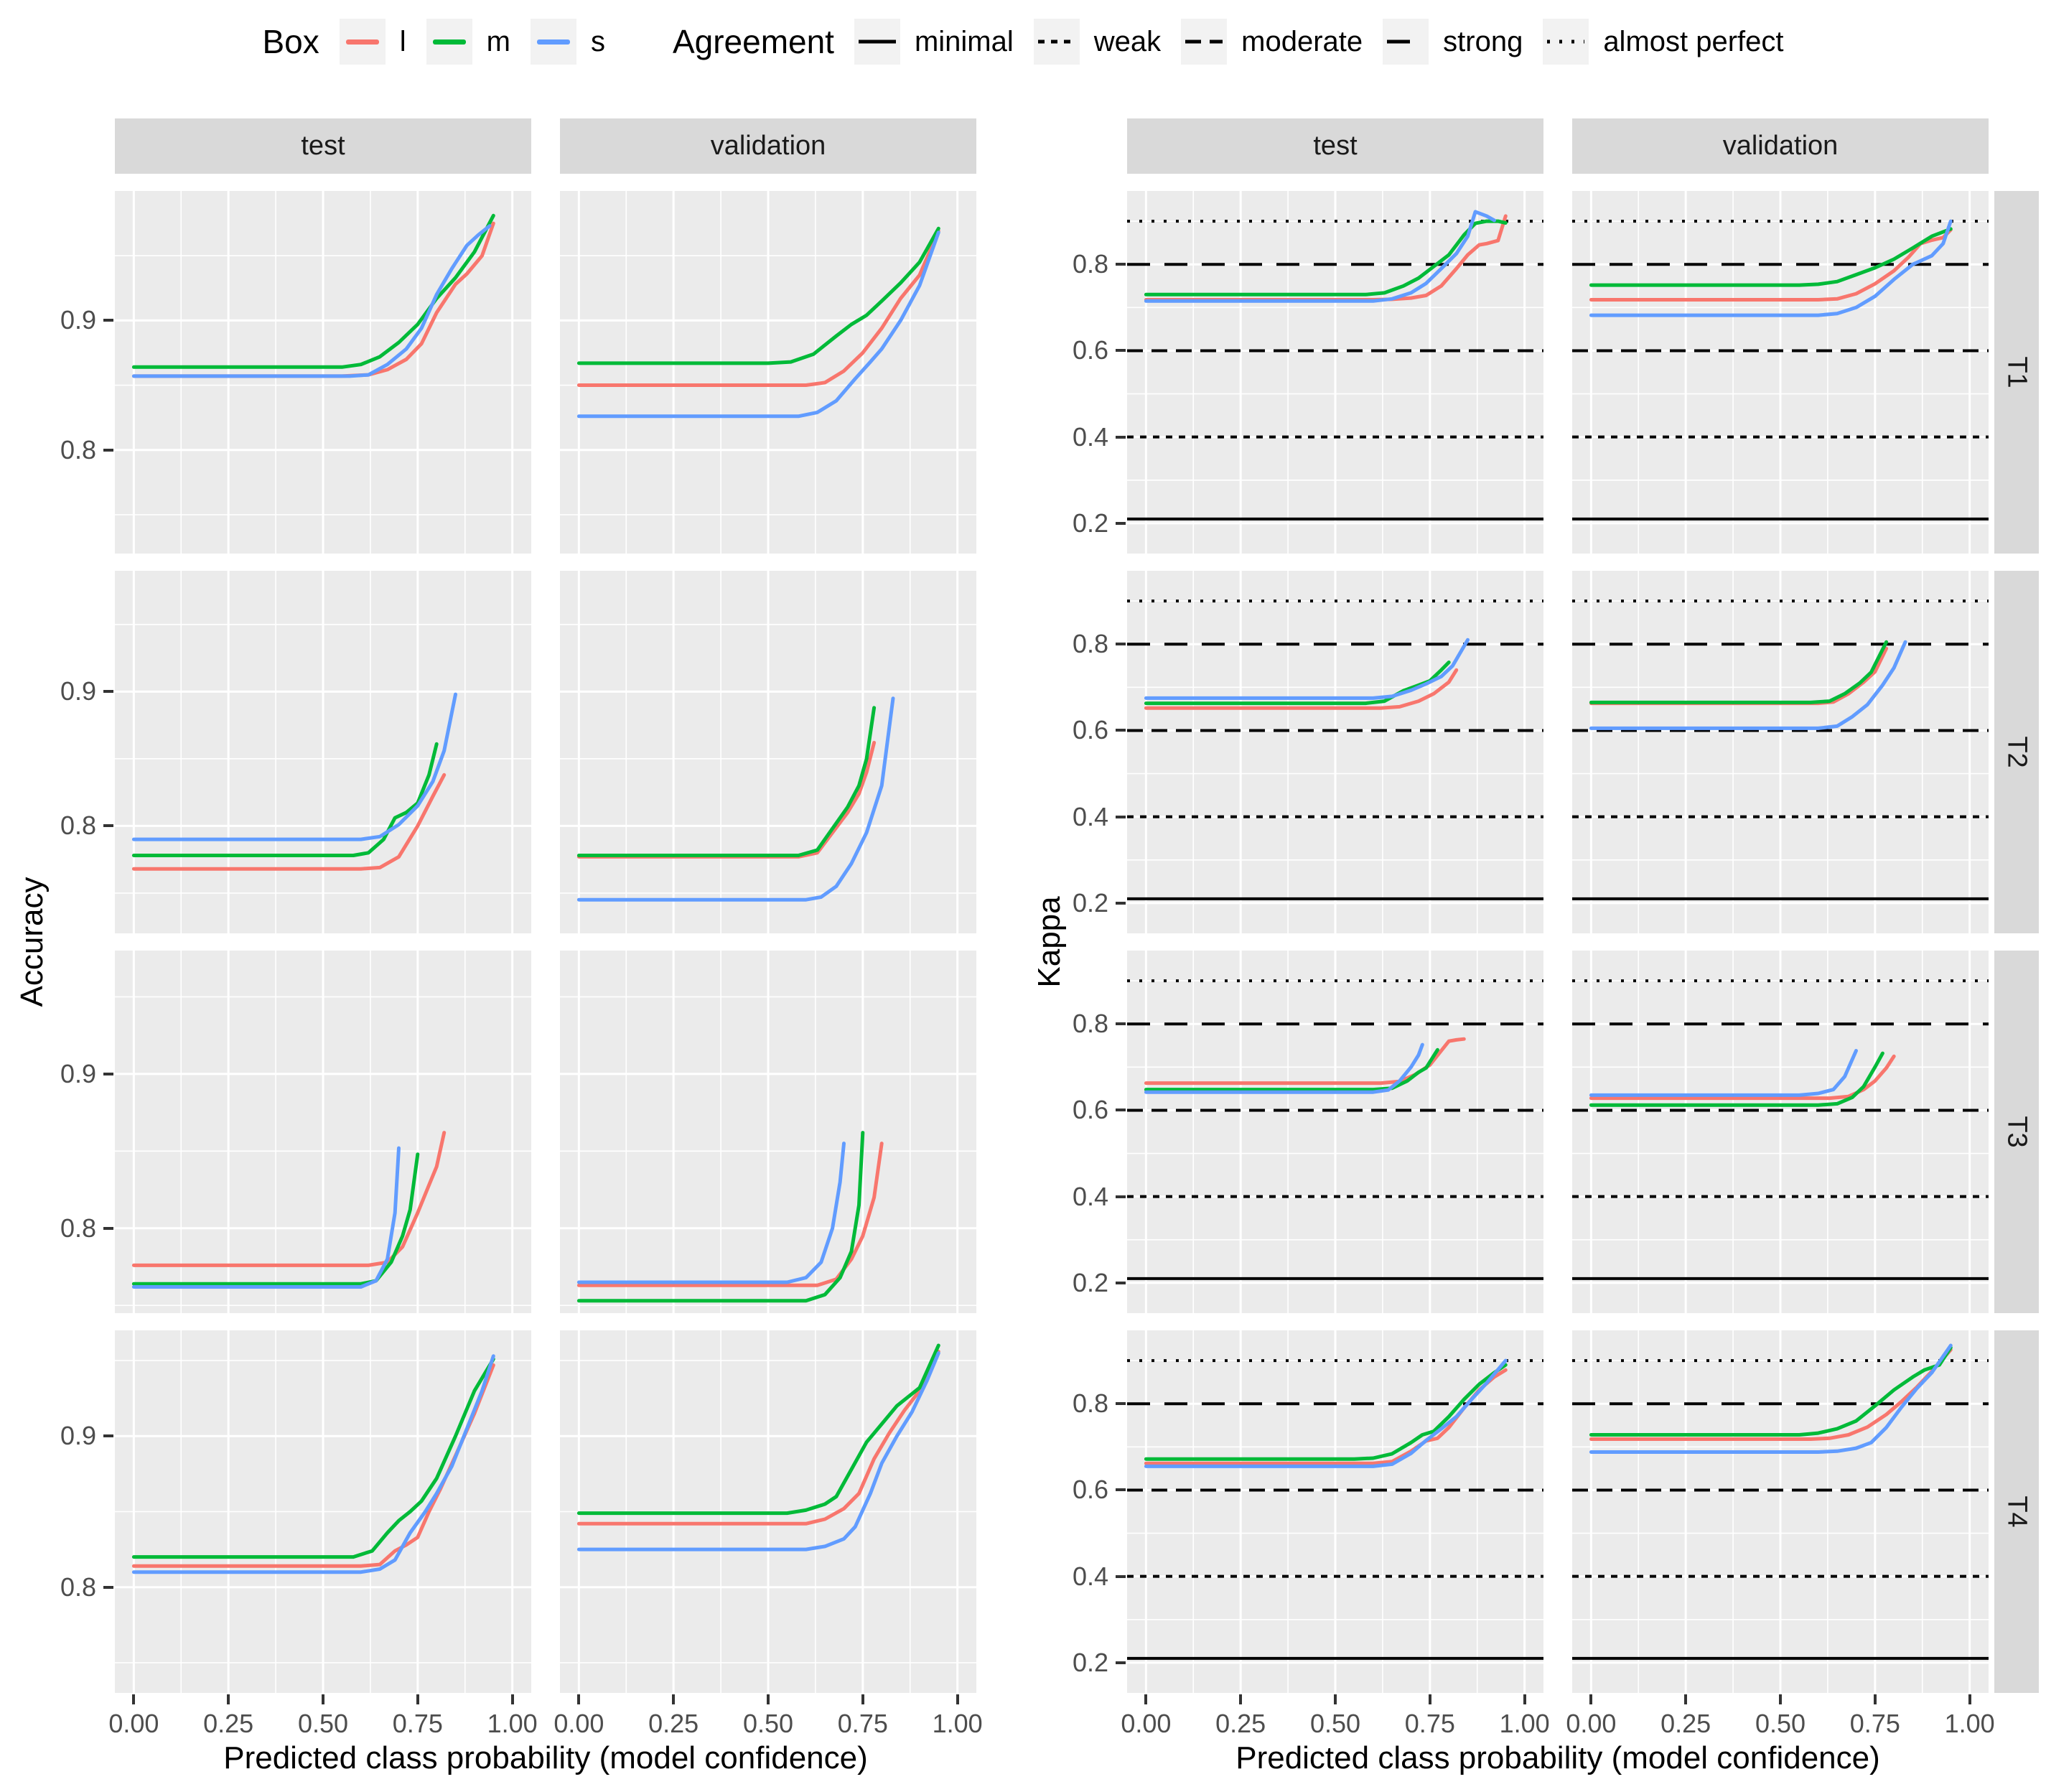  I want to click on facet-strip-kappa-validation: validation, so click(1781, 146).